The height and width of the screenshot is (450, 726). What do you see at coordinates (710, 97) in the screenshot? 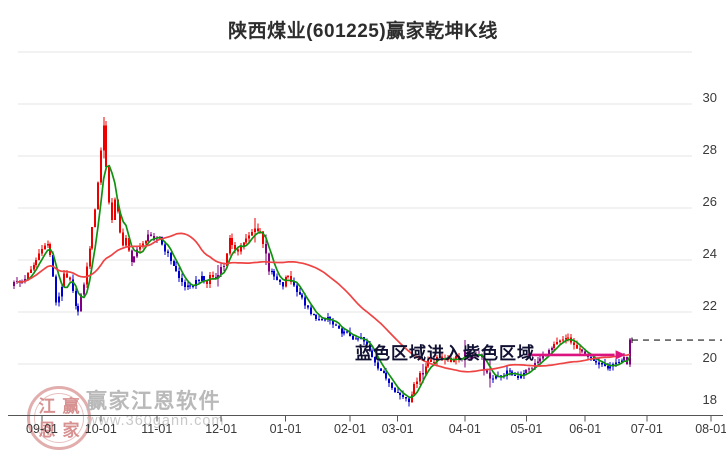
I see `y-axis-label: 30` at bounding box center [710, 97].